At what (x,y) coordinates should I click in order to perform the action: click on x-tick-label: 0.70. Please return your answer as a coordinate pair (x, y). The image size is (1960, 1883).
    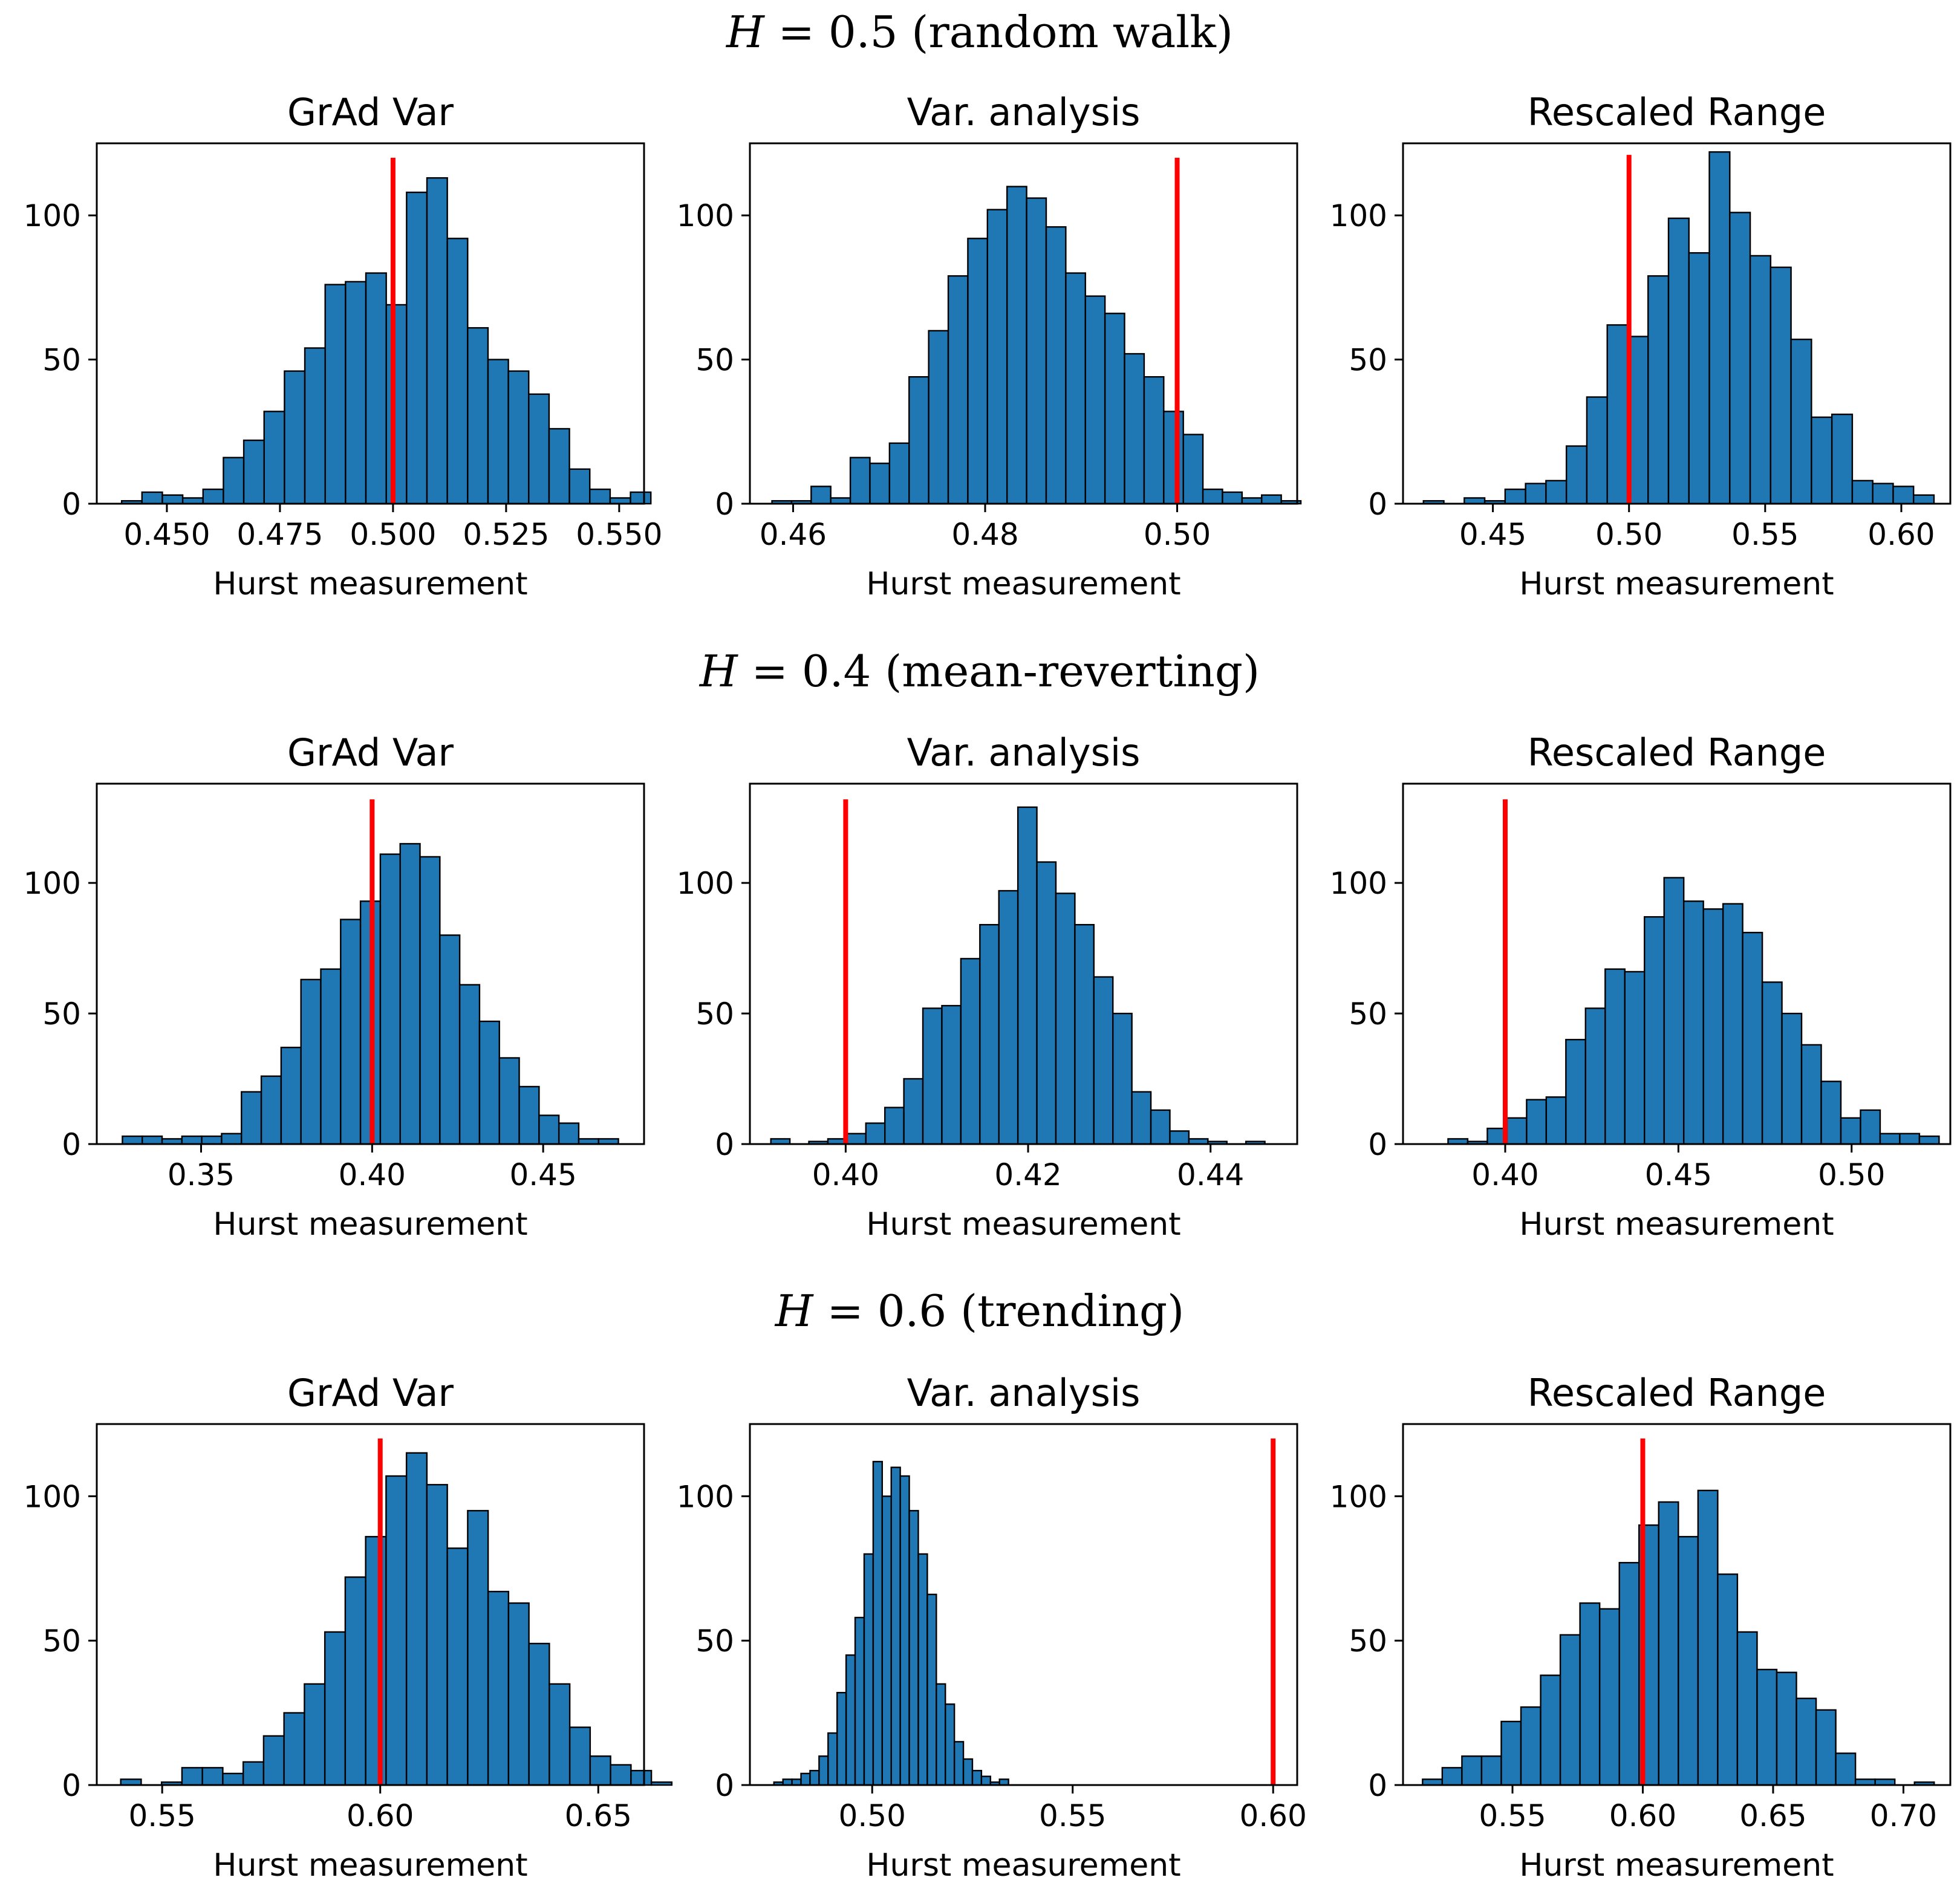
    Looking at the image, I should click on (1903, 1816).